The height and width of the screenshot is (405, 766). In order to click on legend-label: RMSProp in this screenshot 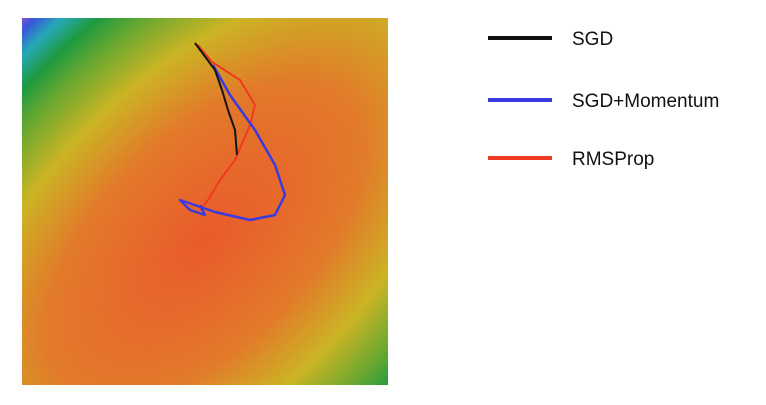, I will do `click(613, 159)`.